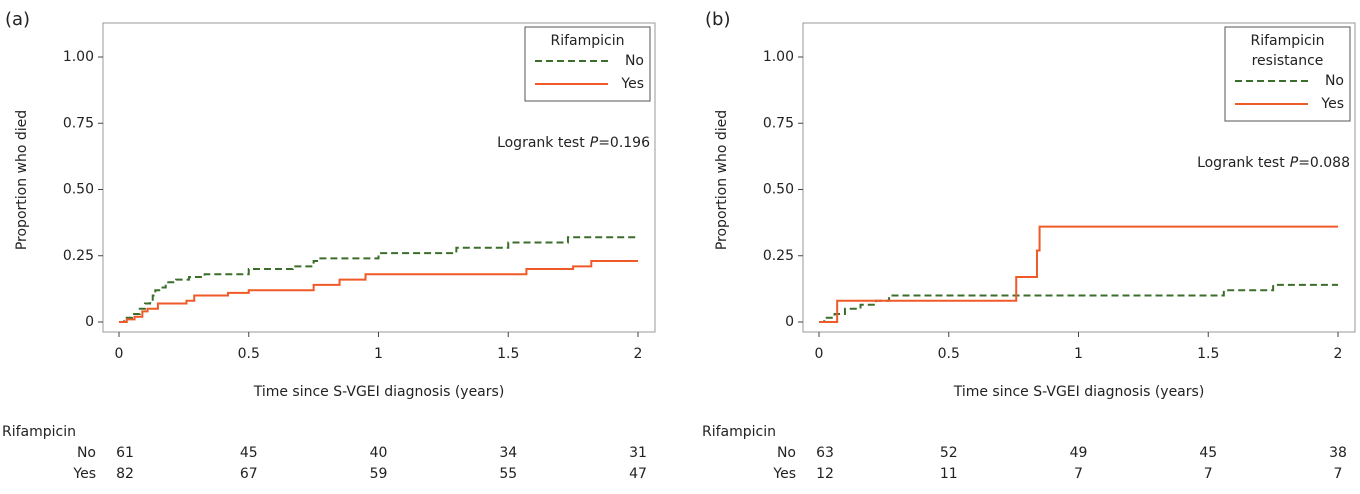 The height and width of the screenshot is (494, 1360). I want to click on risk-count: 55, so click(508, 474).